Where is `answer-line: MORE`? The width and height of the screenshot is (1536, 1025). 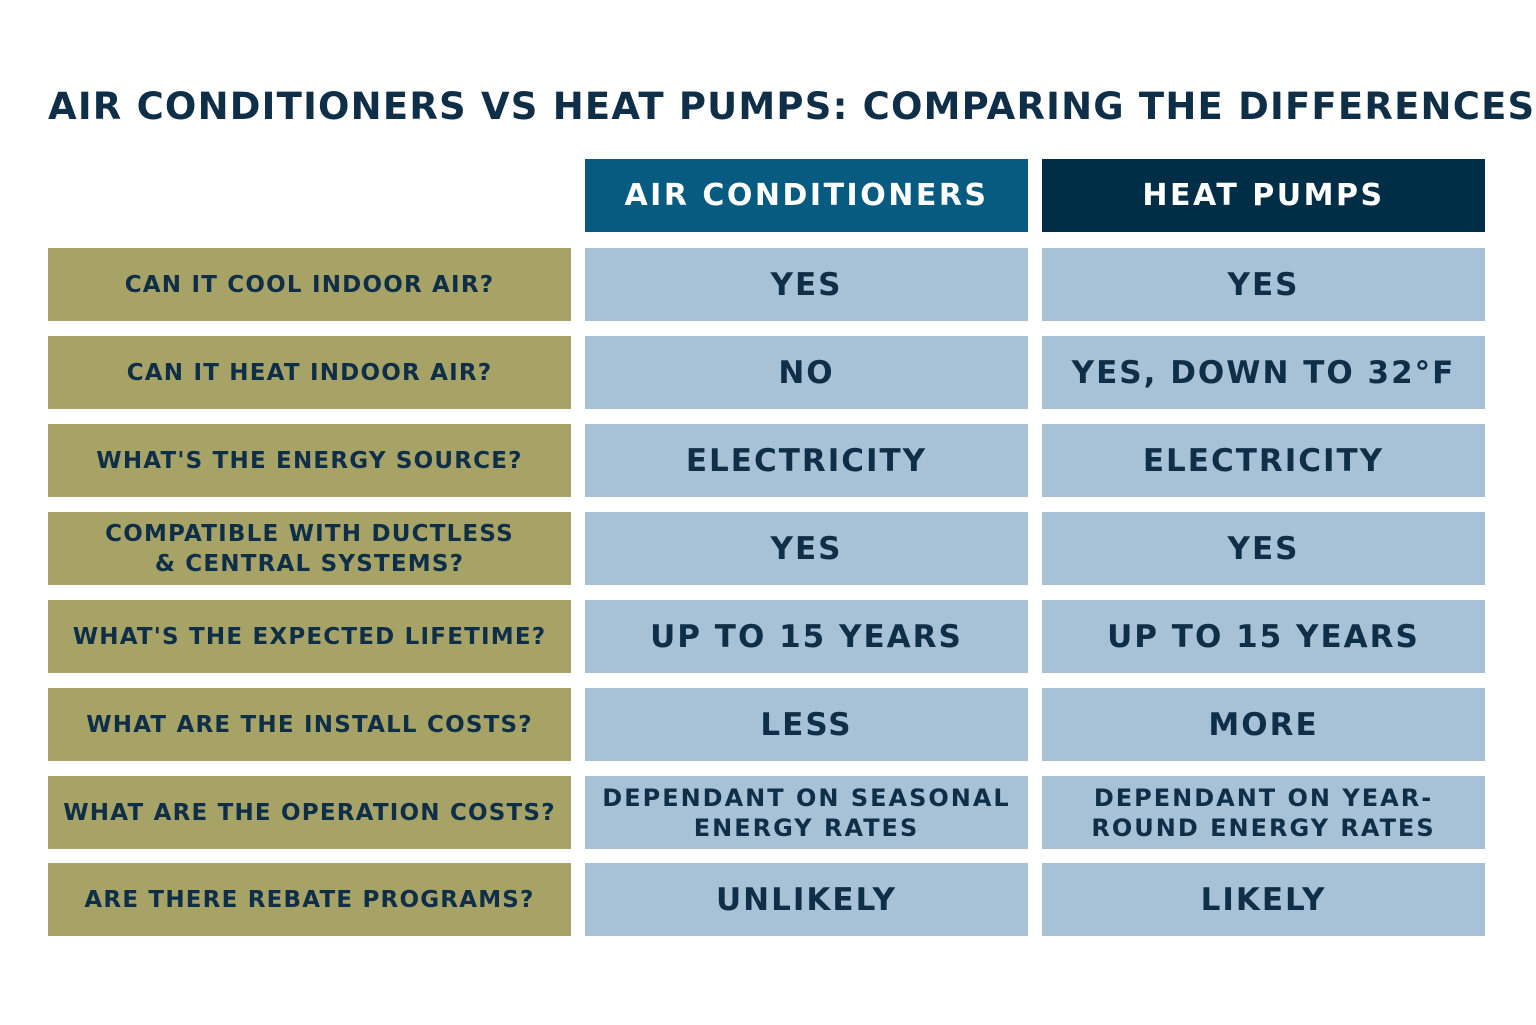
answer-line: MORE is located at coordinates (1263, 724).